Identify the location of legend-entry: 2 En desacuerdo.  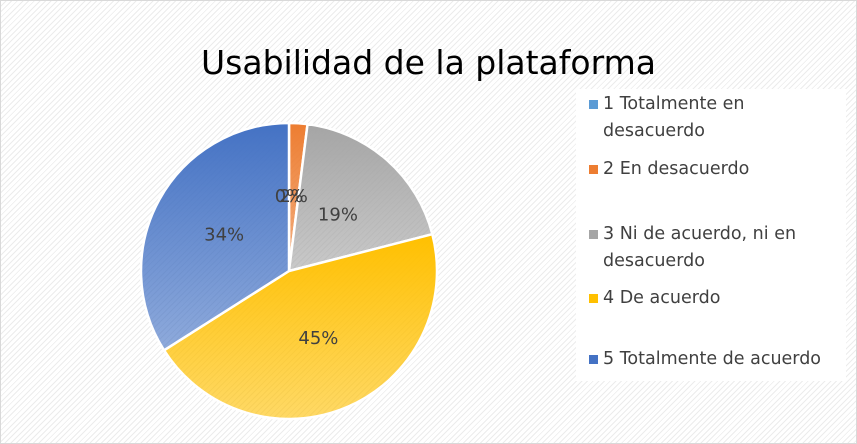
(715, 169).